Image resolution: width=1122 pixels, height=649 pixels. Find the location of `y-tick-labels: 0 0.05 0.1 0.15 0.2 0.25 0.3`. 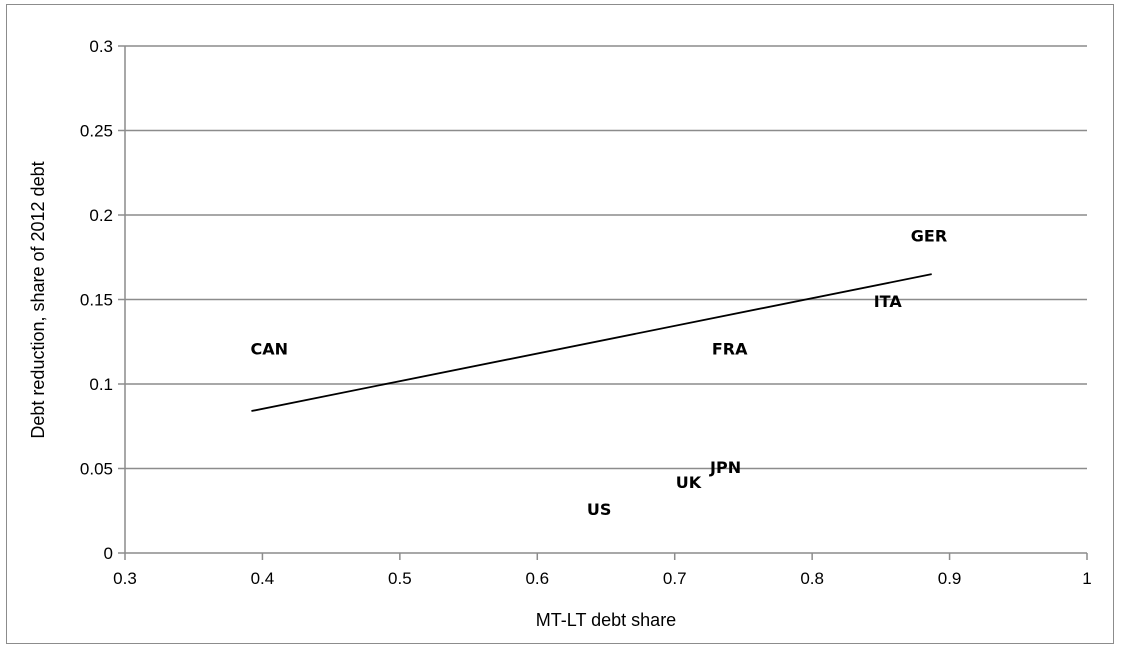

y-tick-labels: 0 0.05 0.1 0.15 0.2 0.25 0.3 is located at coordinates (96, 300).